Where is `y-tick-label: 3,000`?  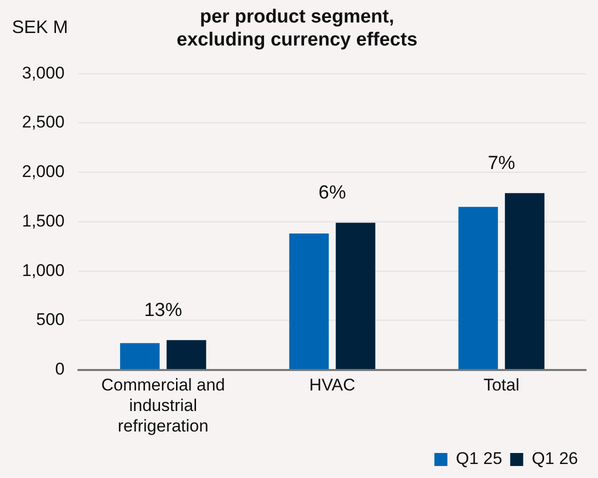
y-tick-label: 3,000 is located at coordinates (43, 72).